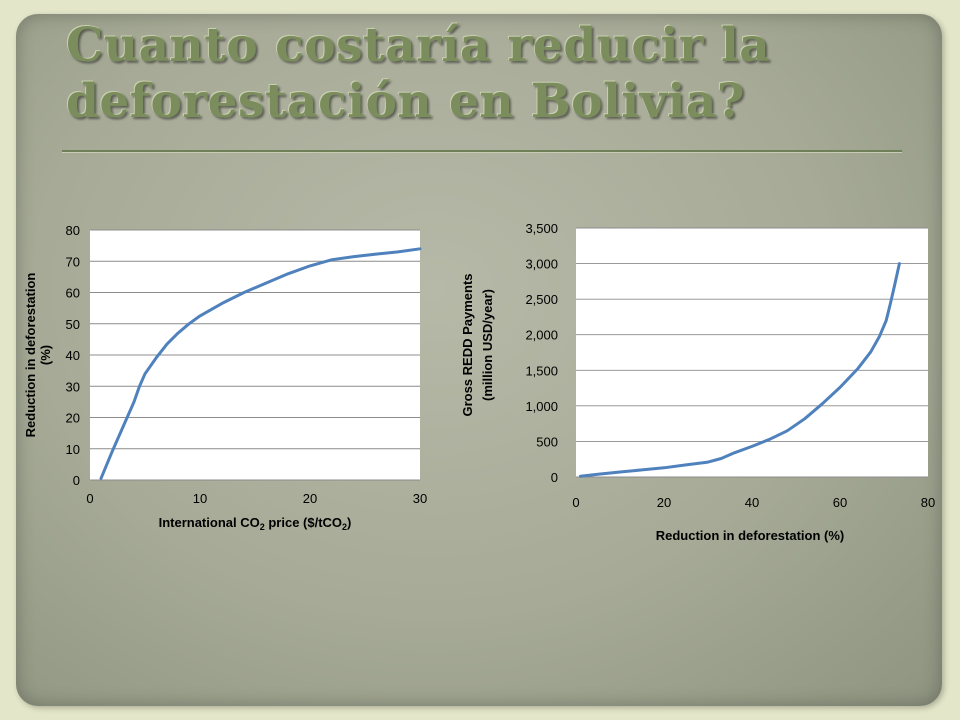 The image size is (960, 720). I want to click on y-tick-label: 1,000, so click(541, 406).